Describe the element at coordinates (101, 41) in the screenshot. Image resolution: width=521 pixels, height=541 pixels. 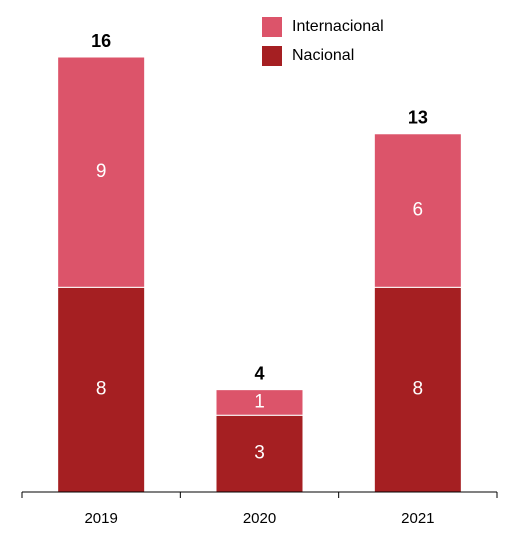
I see `total-label: 16` at that location.